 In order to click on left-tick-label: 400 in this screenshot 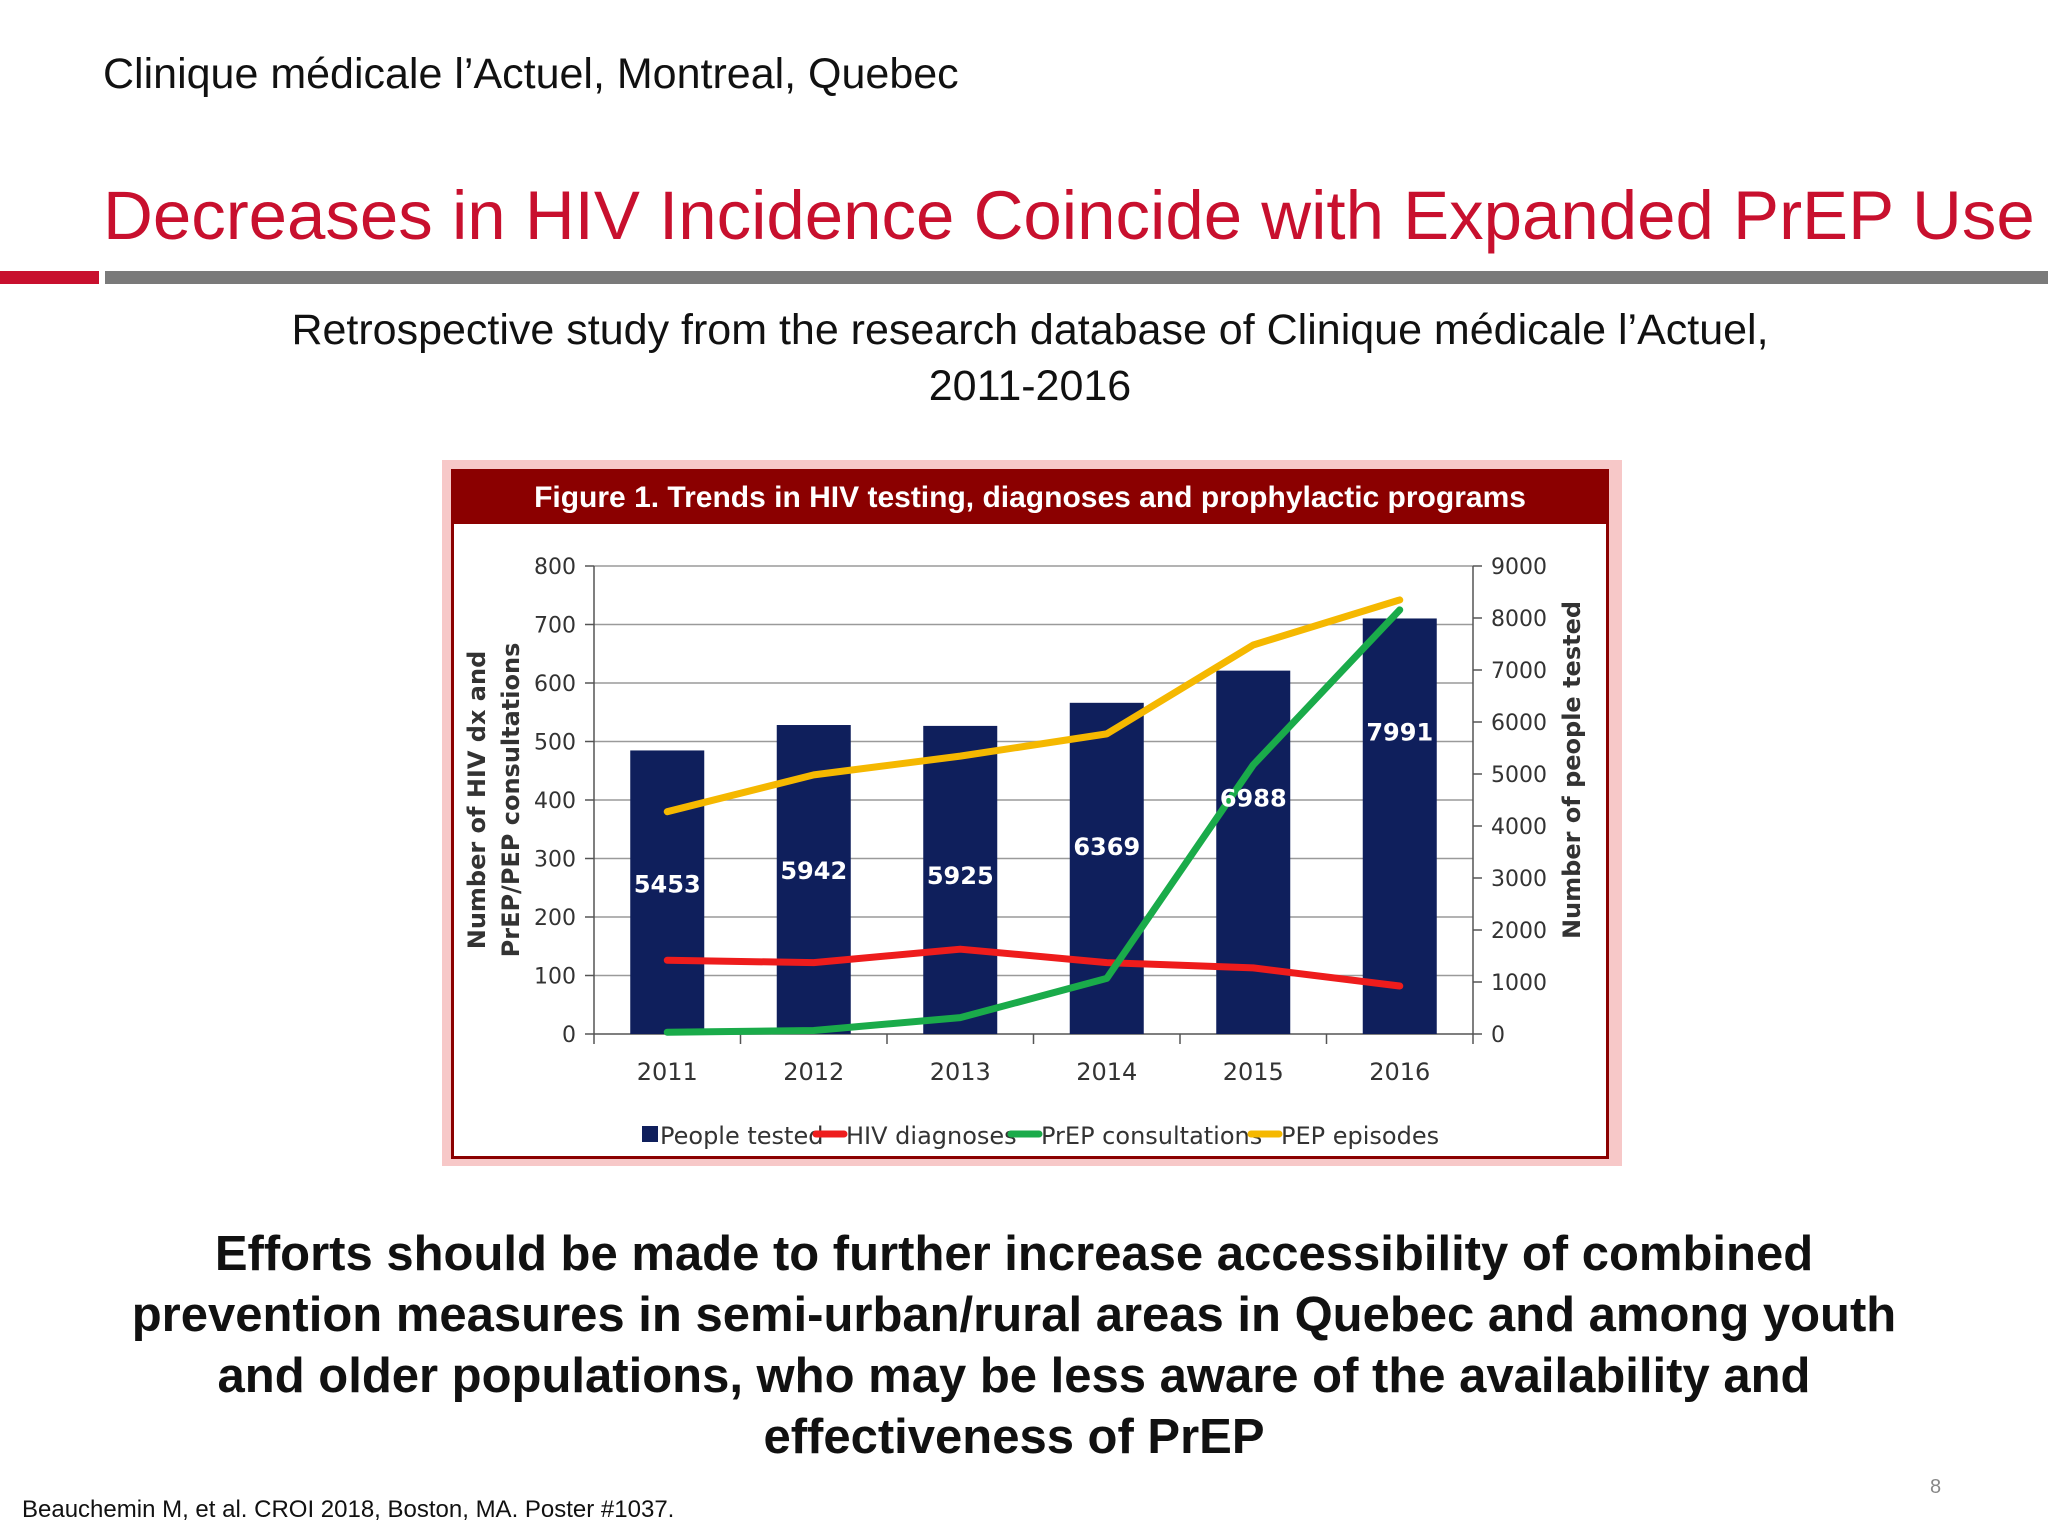, I will do `click(555, 801)`.